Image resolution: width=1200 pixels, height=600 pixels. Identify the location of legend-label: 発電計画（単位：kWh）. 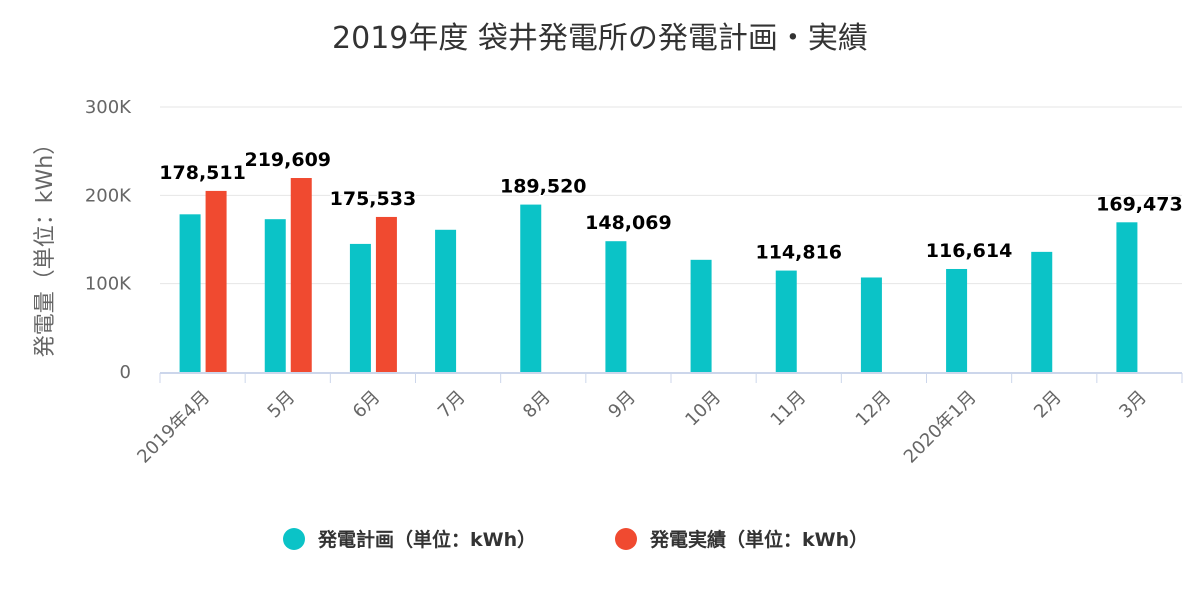
(426, 539).